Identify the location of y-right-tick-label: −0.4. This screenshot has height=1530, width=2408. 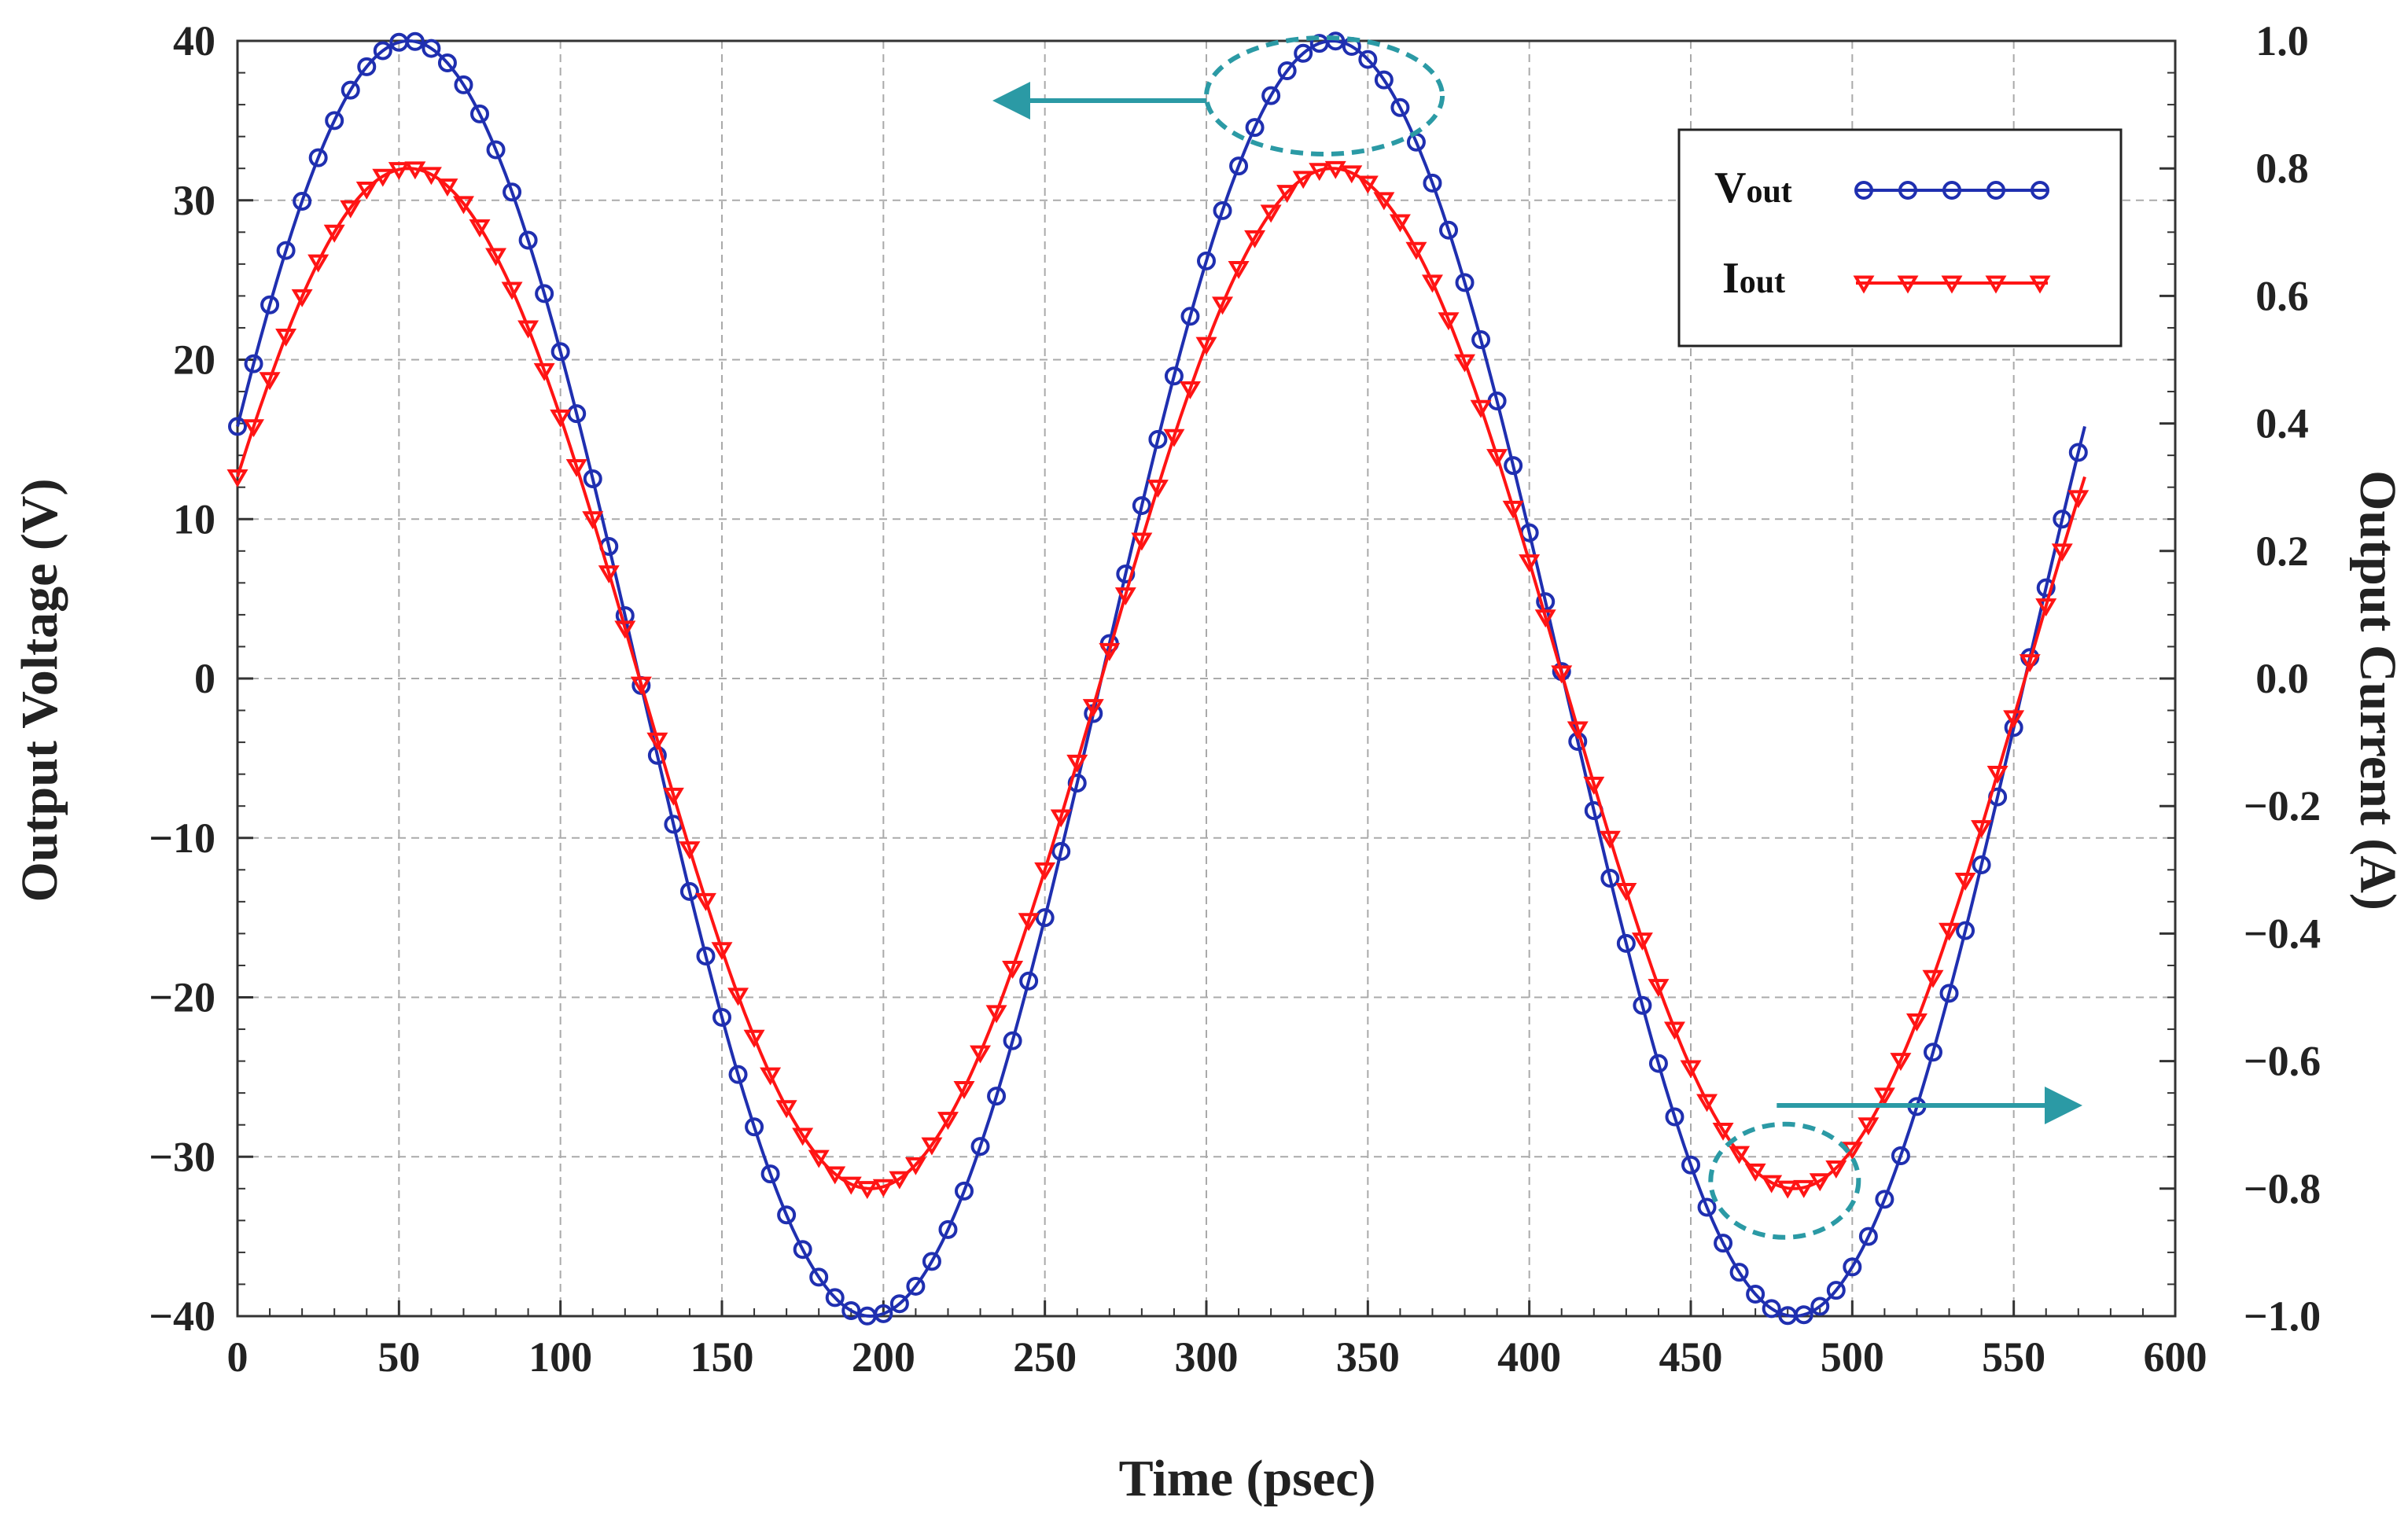
(2282, 933).